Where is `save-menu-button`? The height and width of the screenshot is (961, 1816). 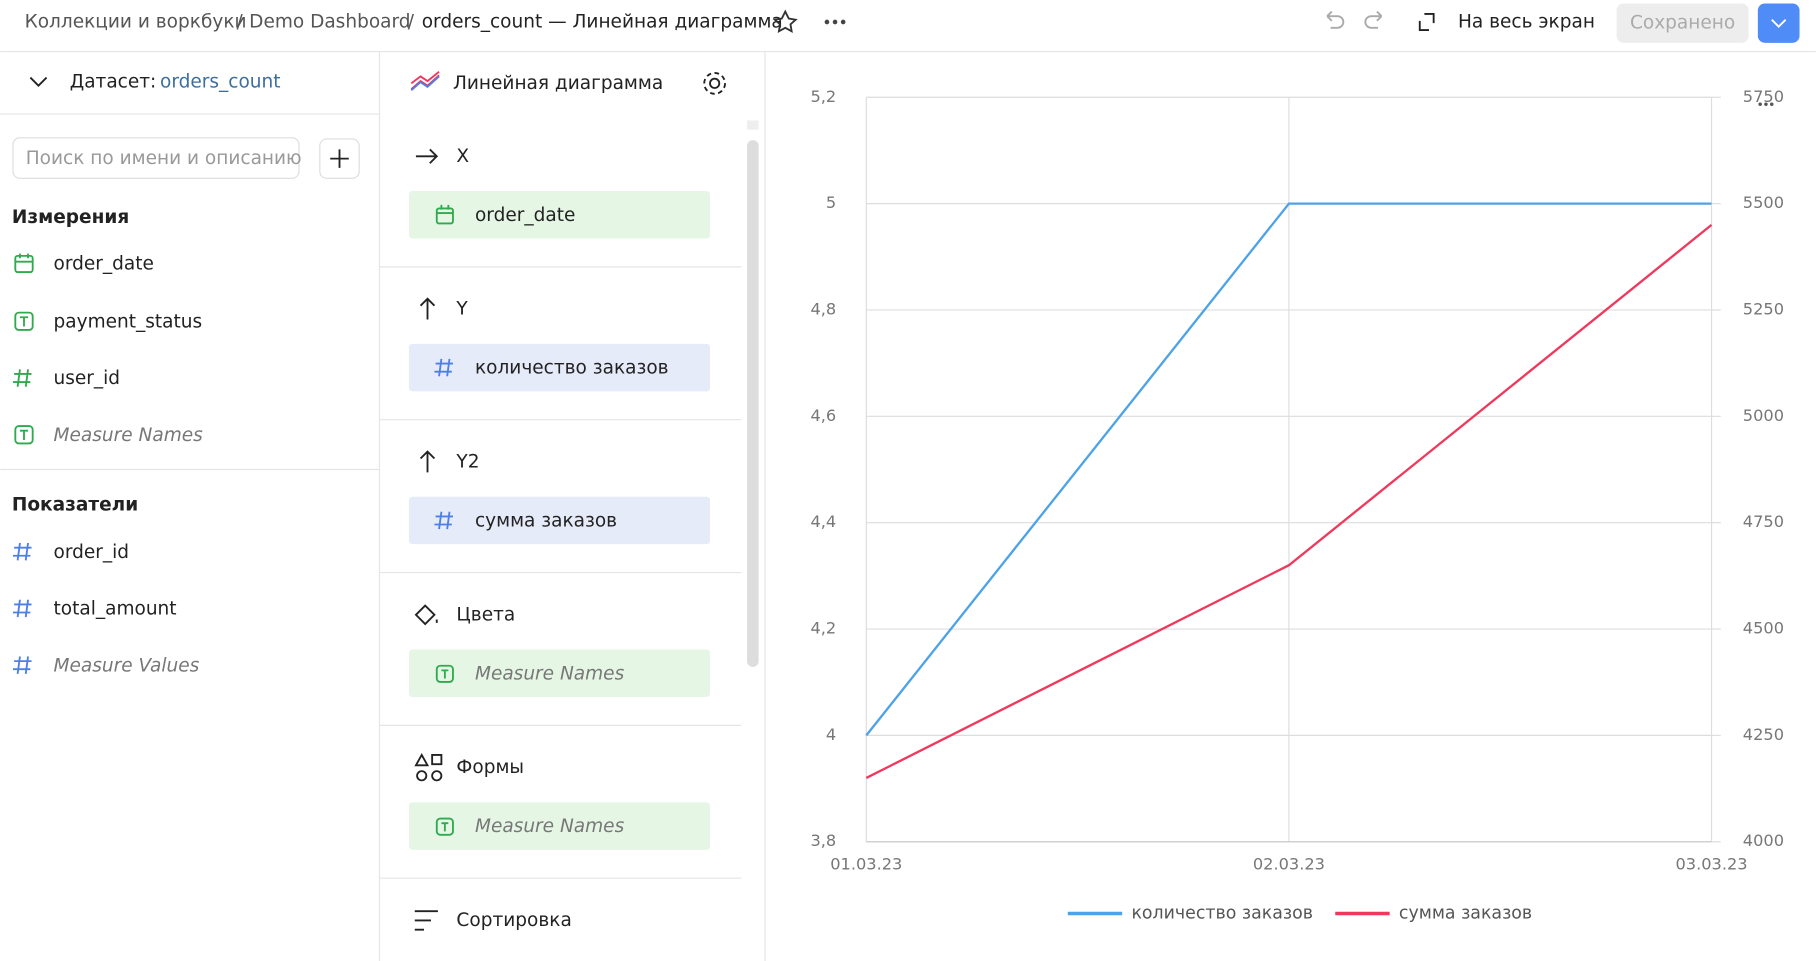
save-menu-button is located at coordinates (1778, 23).